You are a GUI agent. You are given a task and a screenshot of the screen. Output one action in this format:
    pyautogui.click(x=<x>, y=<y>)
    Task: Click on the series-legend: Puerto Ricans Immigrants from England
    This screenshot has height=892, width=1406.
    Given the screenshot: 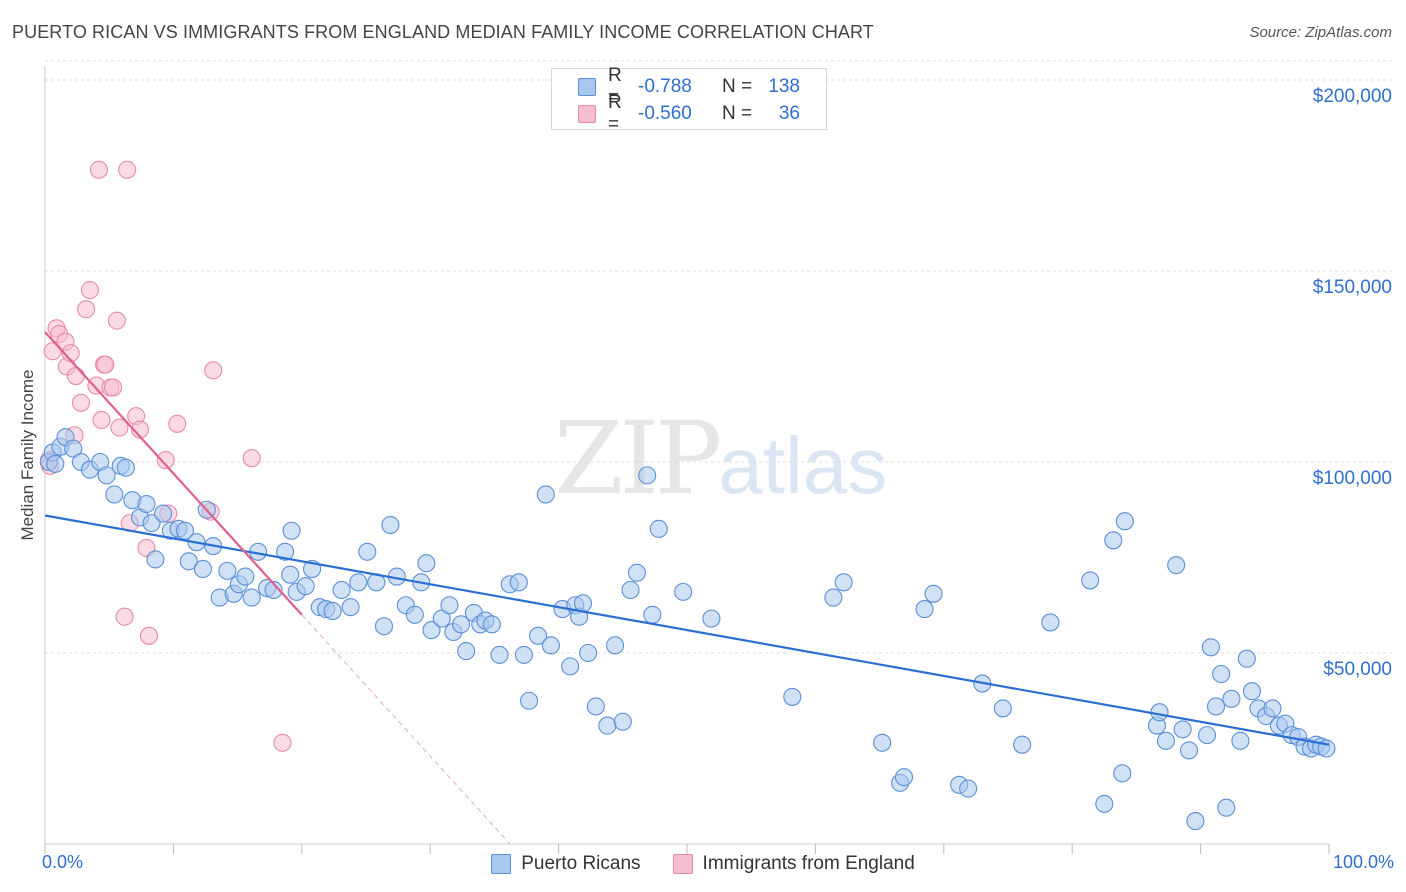 What is the action you would take?
    pyautogui.click(x=703, y=864)
    